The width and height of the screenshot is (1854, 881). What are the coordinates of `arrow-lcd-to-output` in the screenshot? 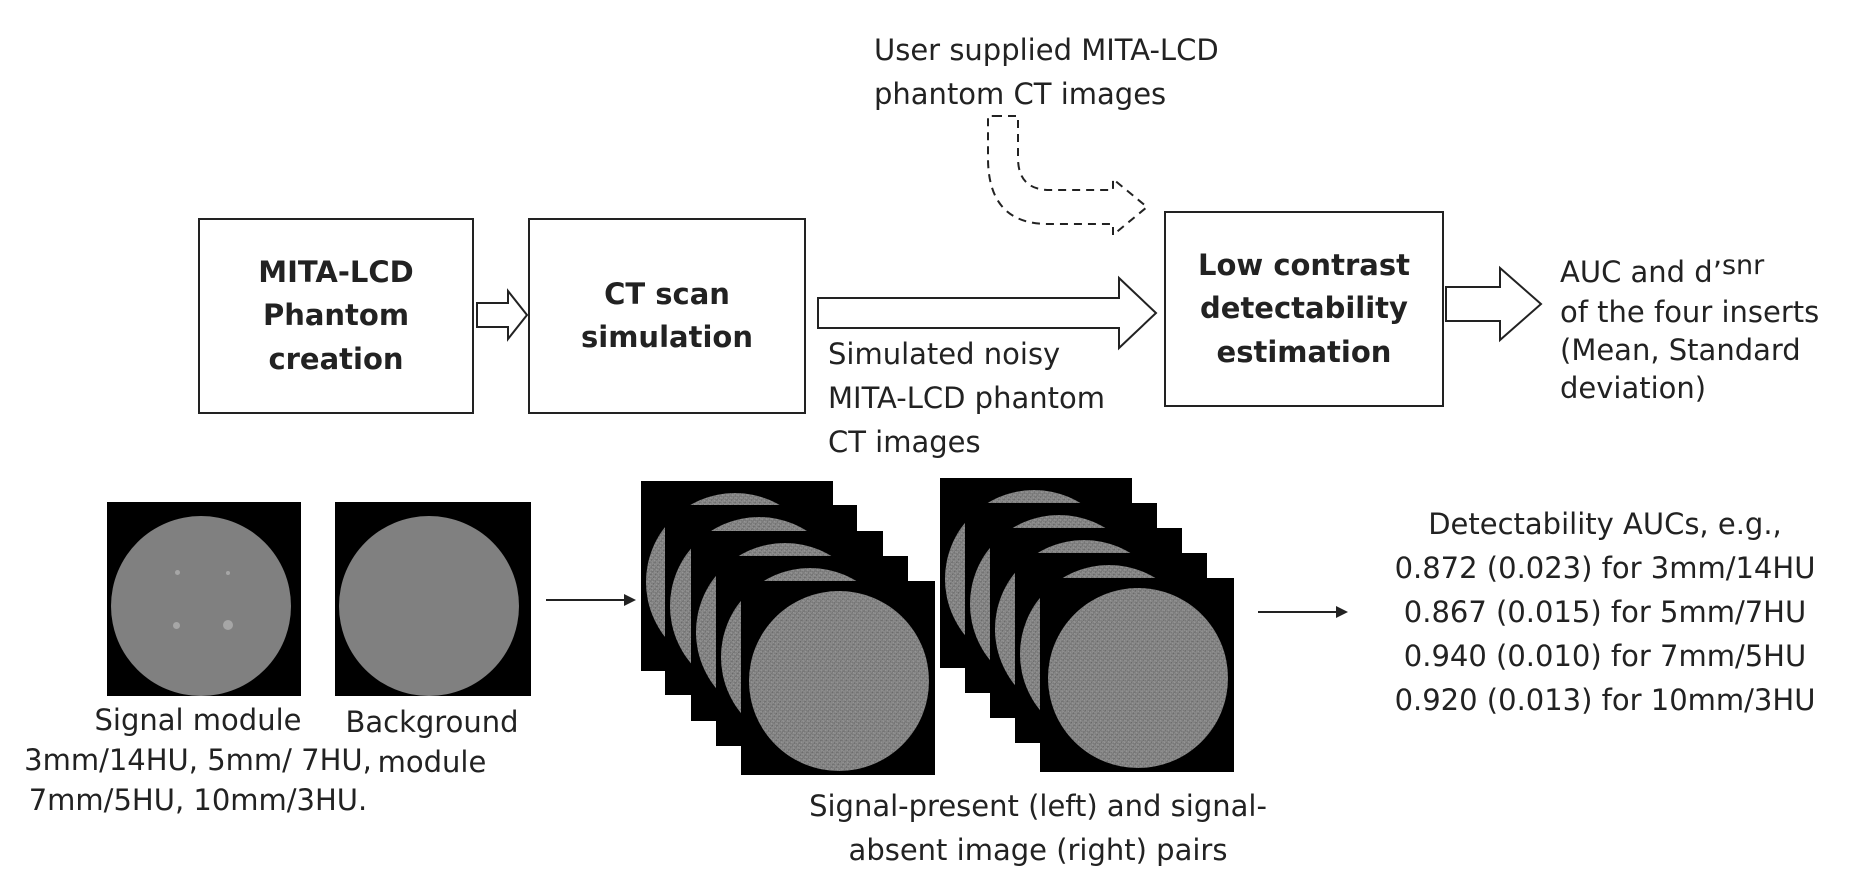 It's located at (1494, 304).